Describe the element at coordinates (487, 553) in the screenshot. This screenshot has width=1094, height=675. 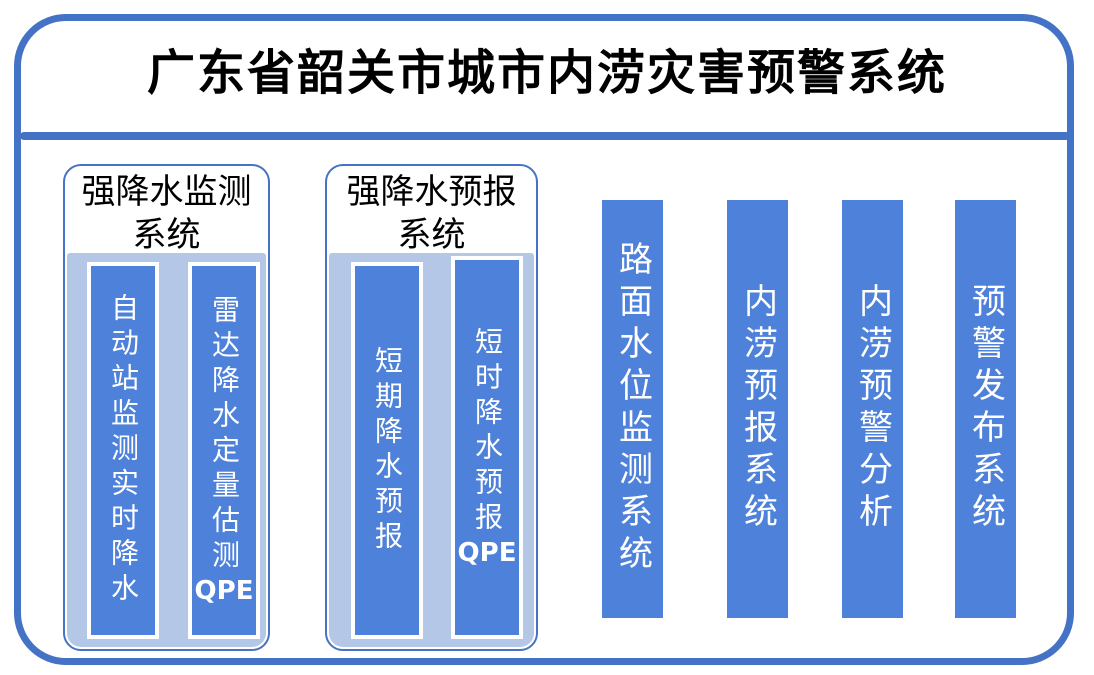
I see `bar-nowcast-rain-qpe-suffix: QPE` at that location.